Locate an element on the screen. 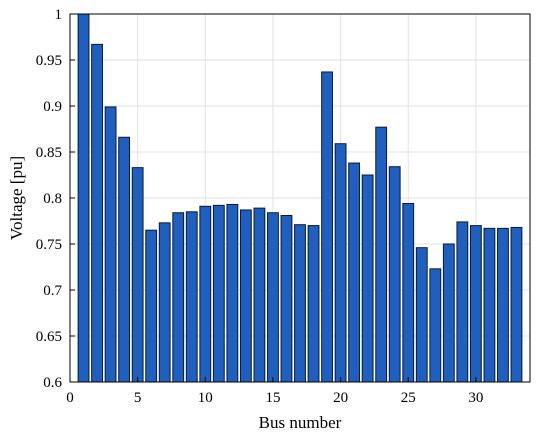  x-tick-label: 5 is located at coordinates (138, 398).